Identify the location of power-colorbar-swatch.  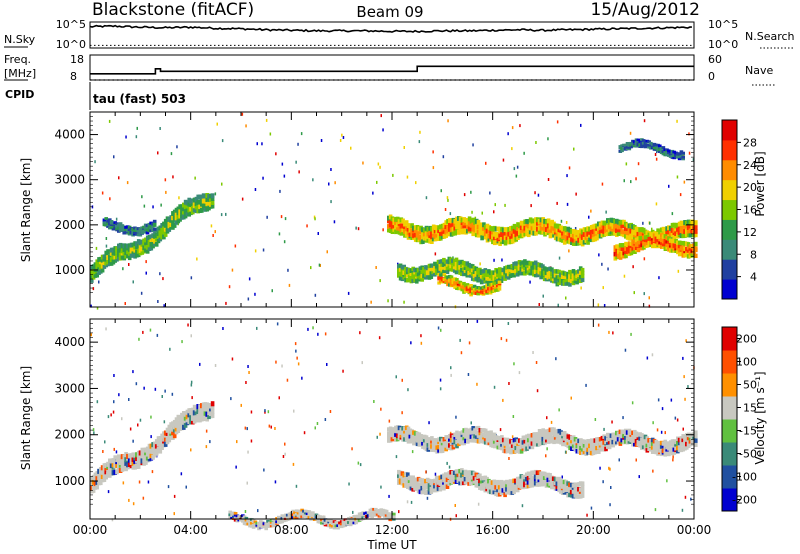
(729, 249).